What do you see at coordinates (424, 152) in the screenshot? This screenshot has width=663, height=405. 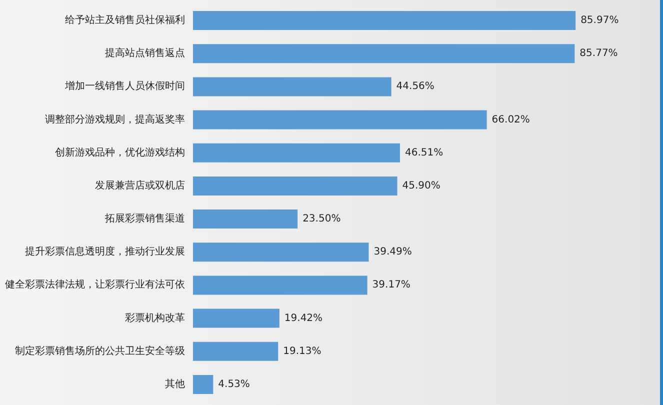 I see `data-label: 46.51%` at bounding box center [424, 152].